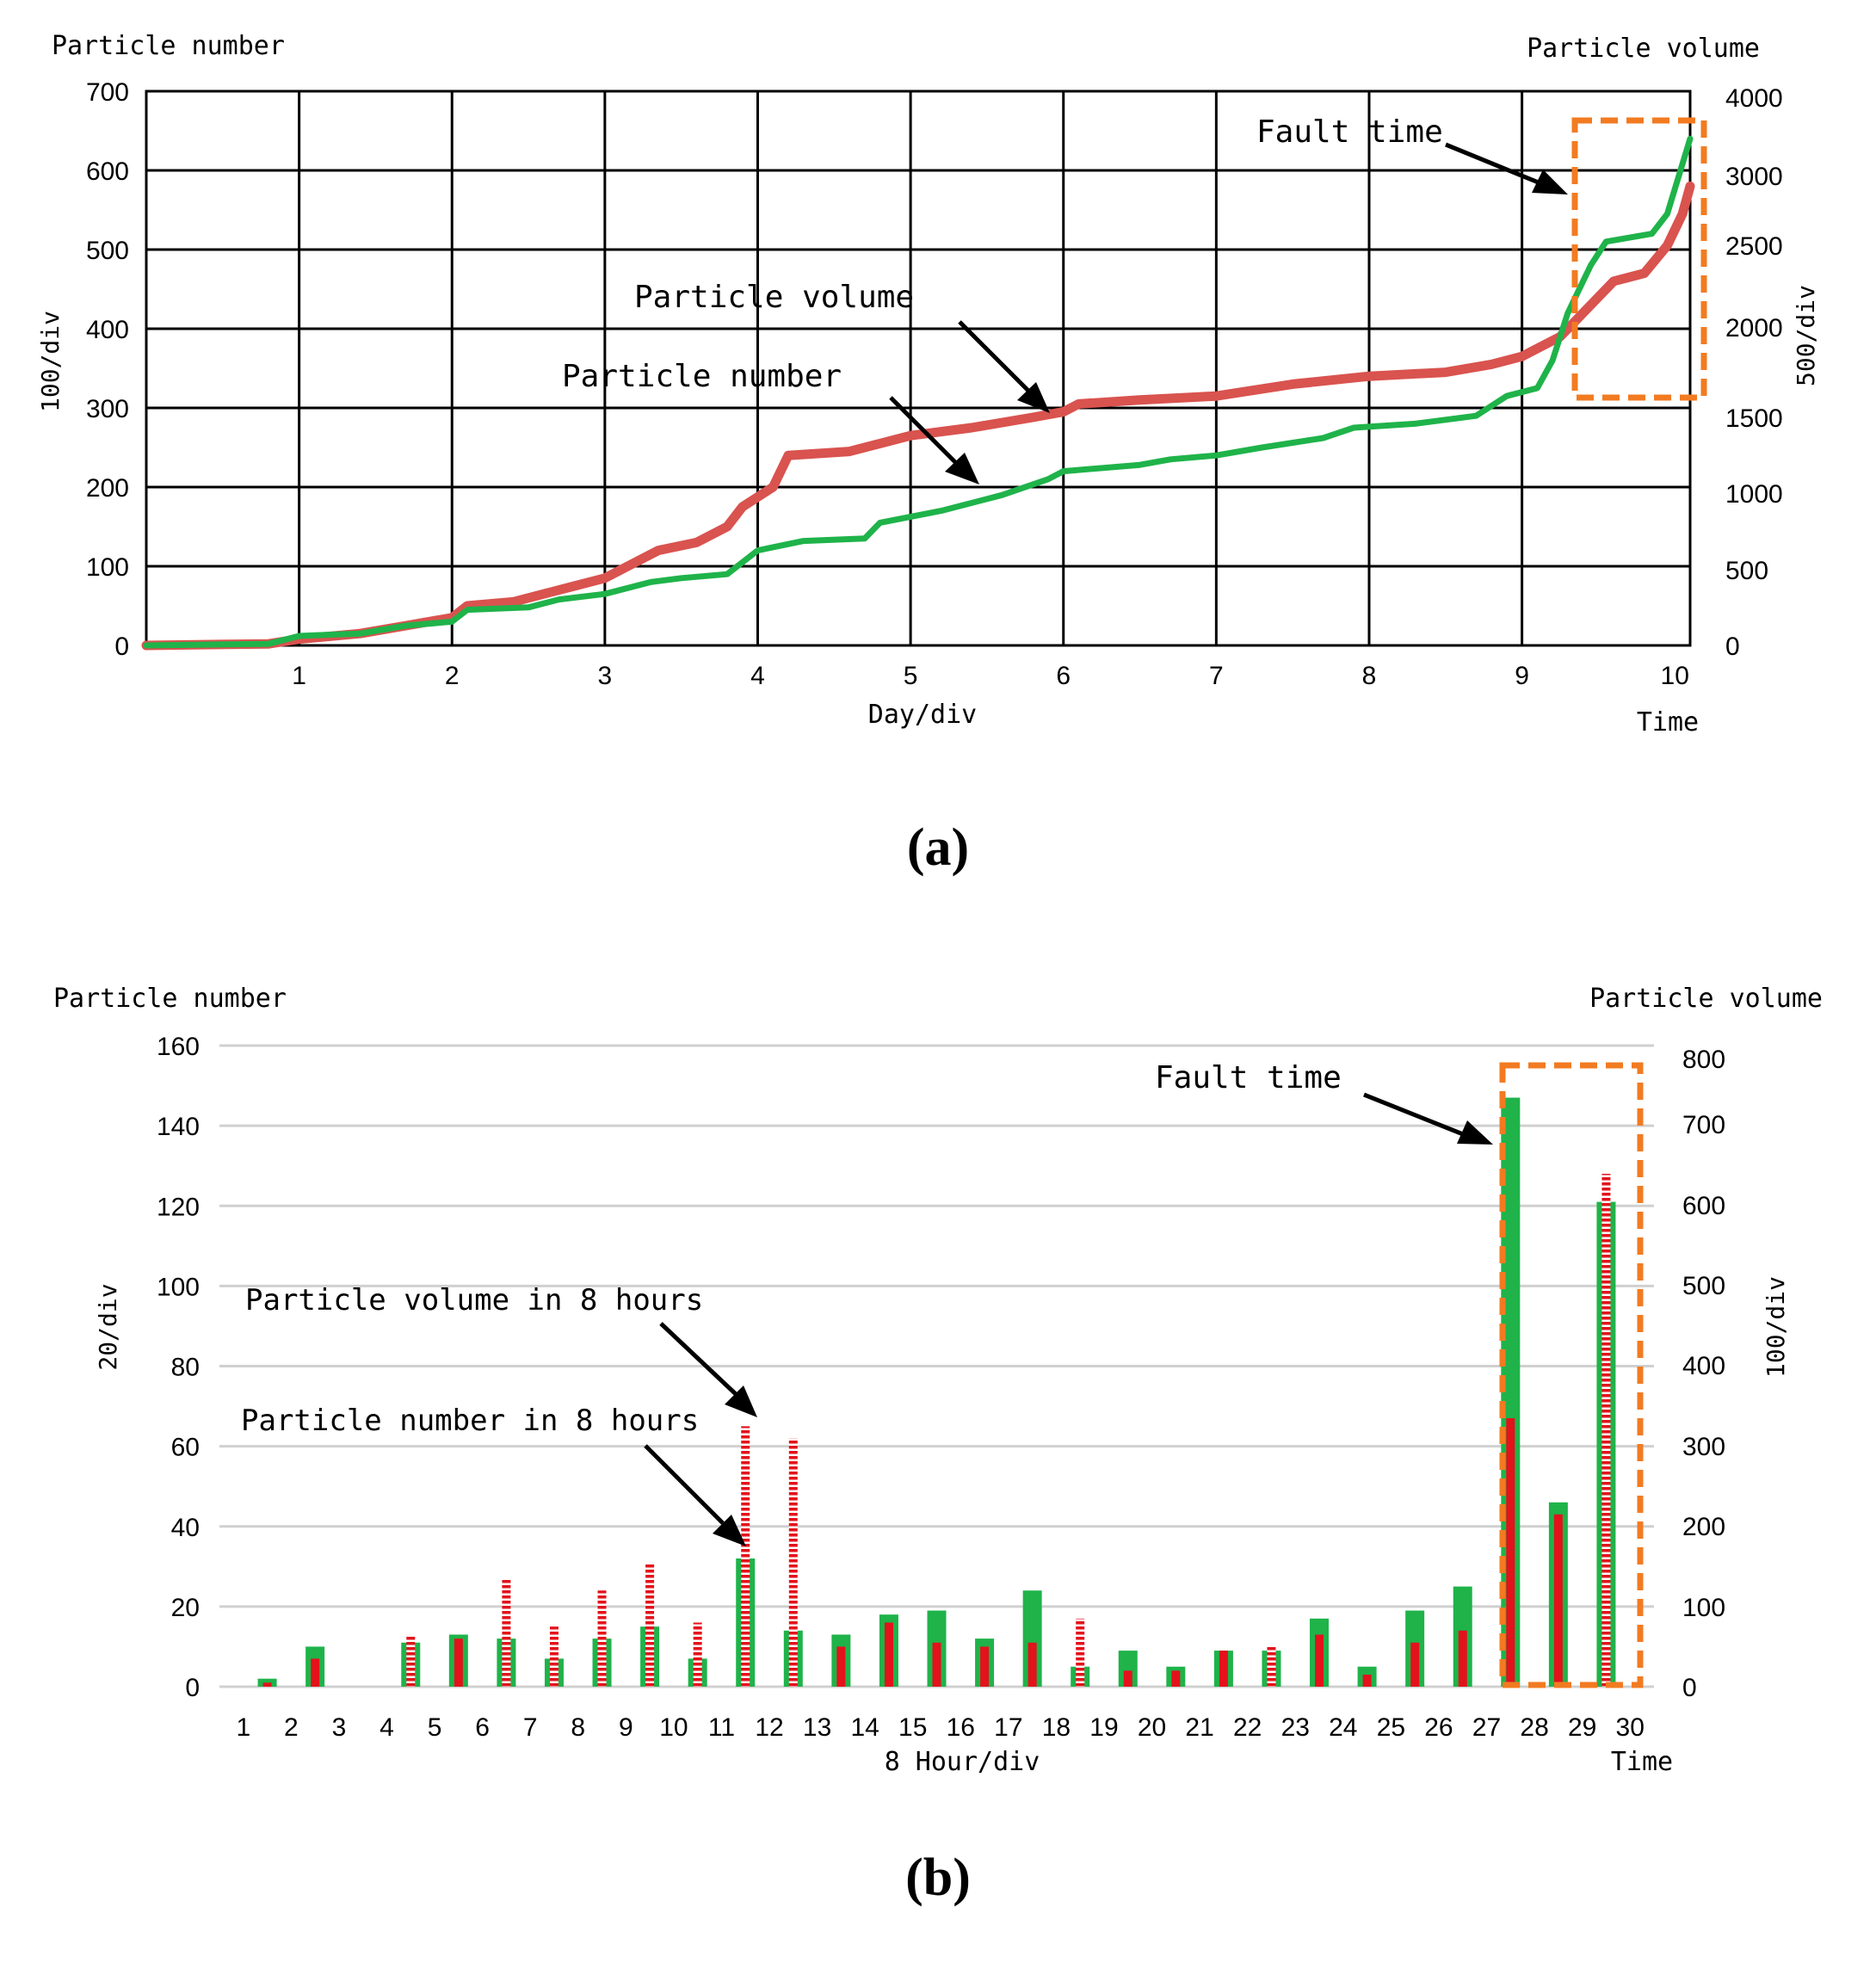 This screenshot has height=1981, width=1876. I want to click on chart-b-left-ticks: 0 20 40 60 80 100 120 140 160, so click(178, 1367).